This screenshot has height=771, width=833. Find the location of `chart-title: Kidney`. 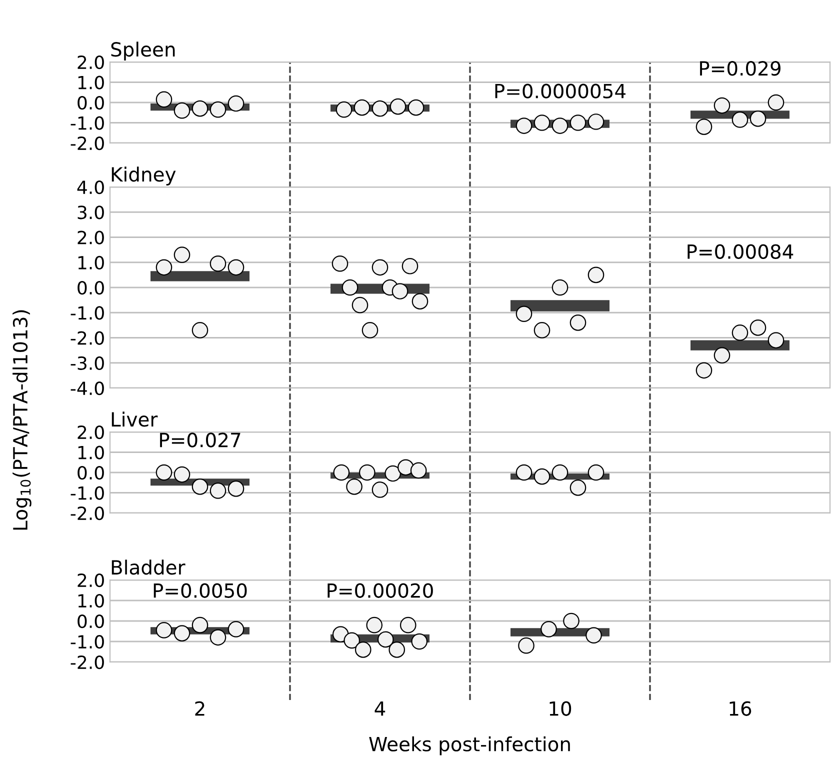

chart-title: Kidney is located at coordinates (144, 176).